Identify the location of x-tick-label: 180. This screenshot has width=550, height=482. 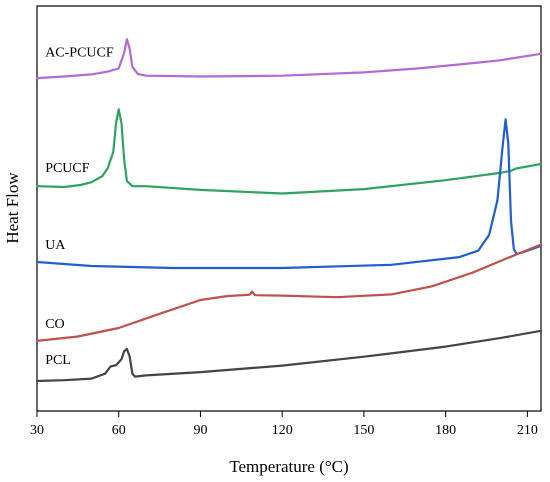
(445, 430).